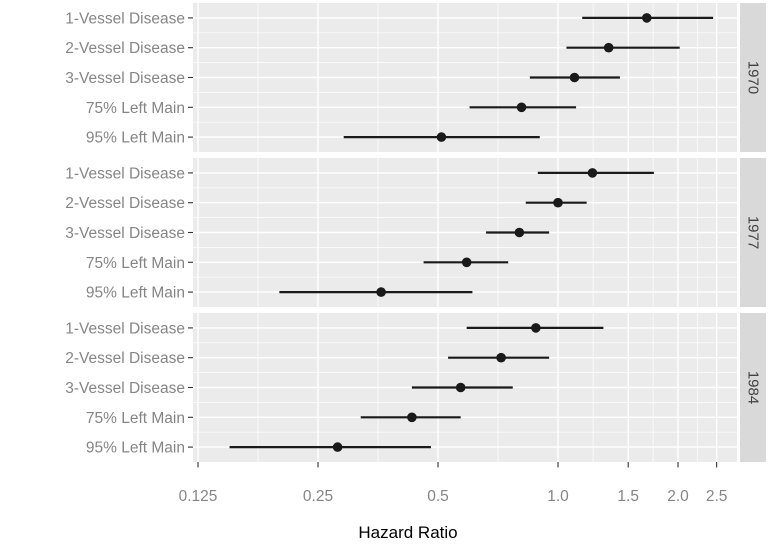 The width and height of the screenshot is (768, 548). I want to click on facet-strip-label: 1970, so click(753, 77).